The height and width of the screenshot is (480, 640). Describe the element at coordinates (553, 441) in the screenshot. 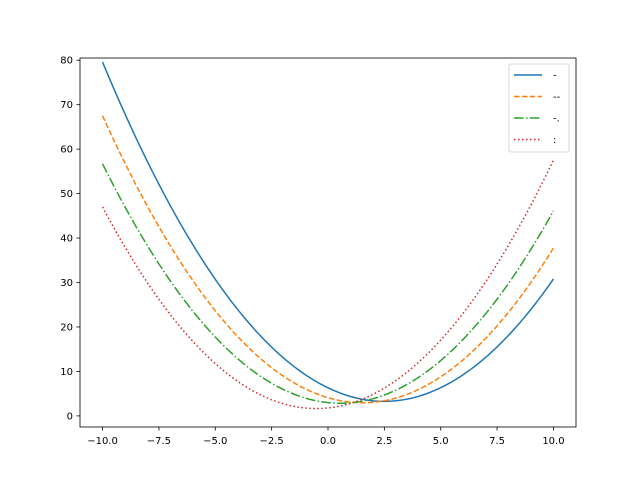

I see `x-tick-label: 10.0` at that location.